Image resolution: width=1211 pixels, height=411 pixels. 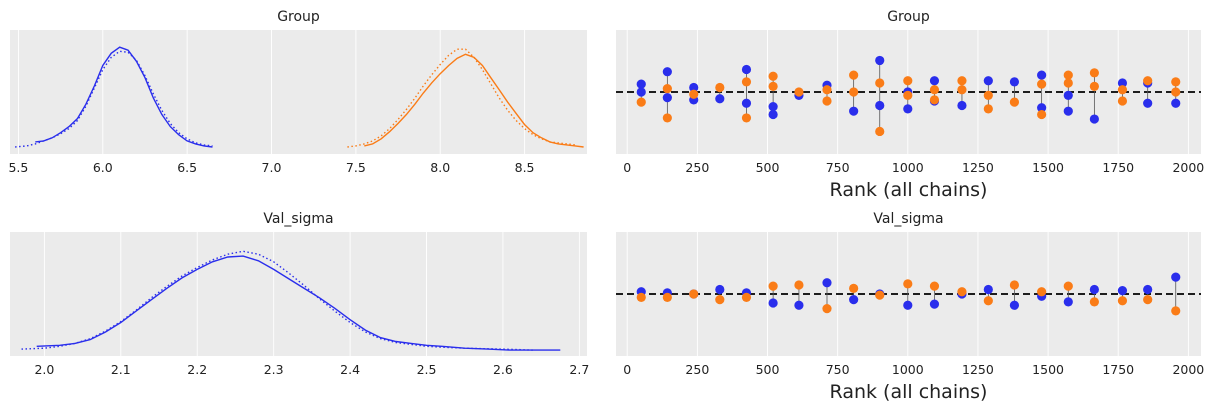 I want to click on x-tick-label: 750, so click(x=838, y=369).